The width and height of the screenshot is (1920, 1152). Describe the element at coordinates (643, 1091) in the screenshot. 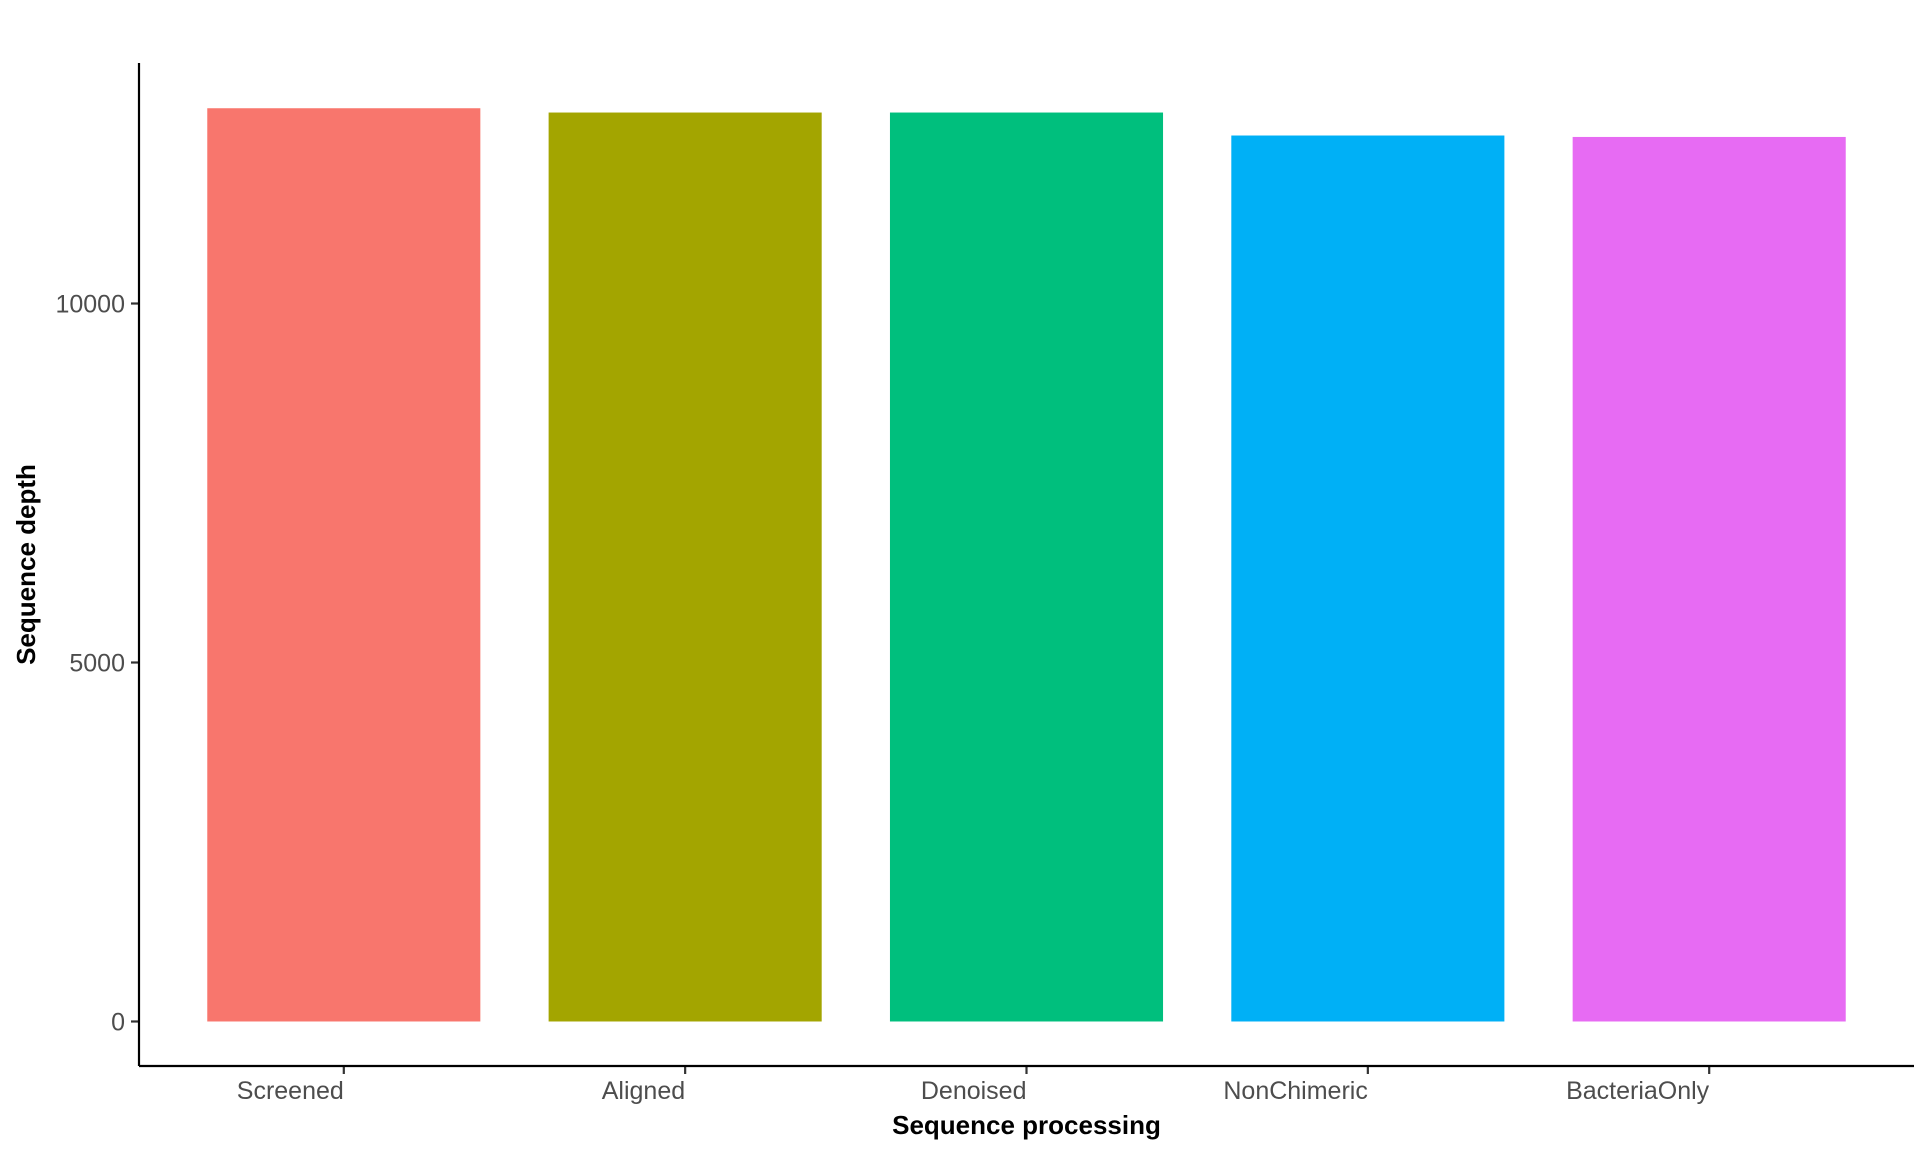

I see `x-tick-label: Aligned` at that location.